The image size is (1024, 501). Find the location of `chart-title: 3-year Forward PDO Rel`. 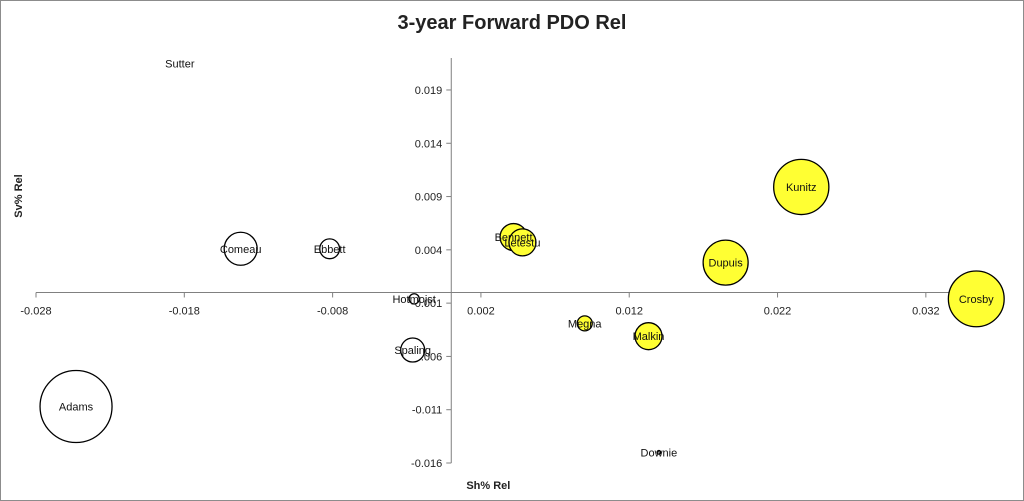

chart-title: 3-year Forward PDO Rel is located at coordinates (512, 23).